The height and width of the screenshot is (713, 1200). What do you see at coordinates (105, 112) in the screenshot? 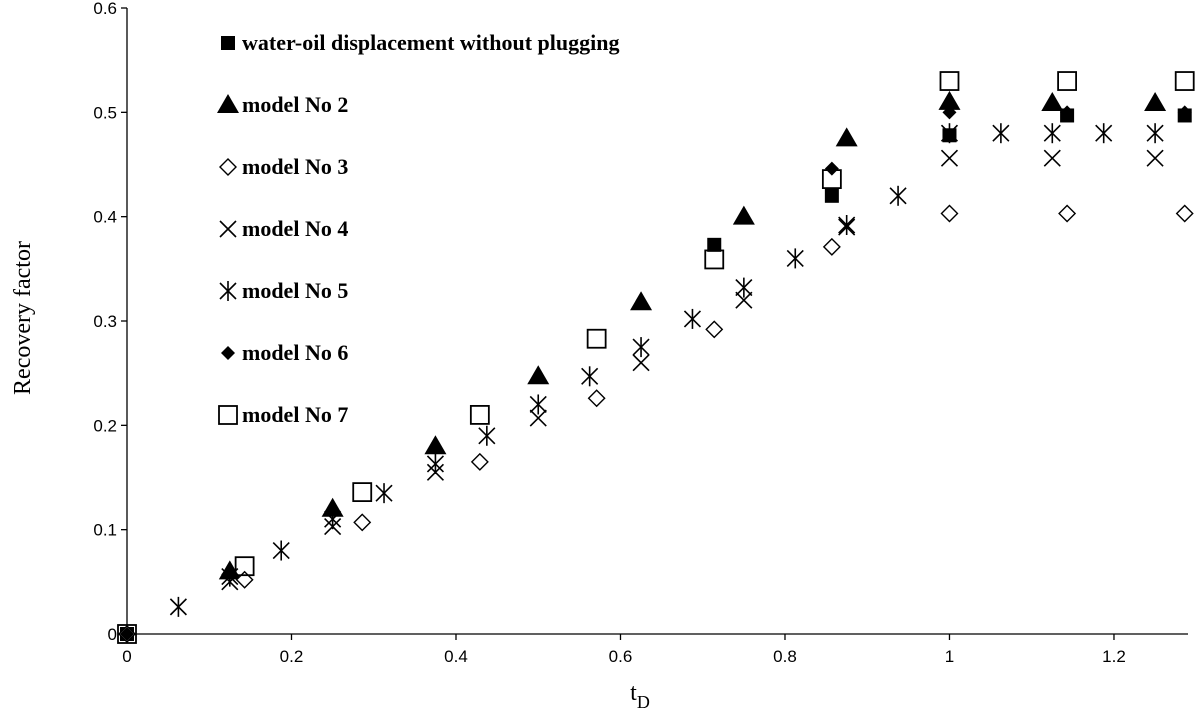
I see `y-tick-label: 0.5` at bounding box center [105, 112].